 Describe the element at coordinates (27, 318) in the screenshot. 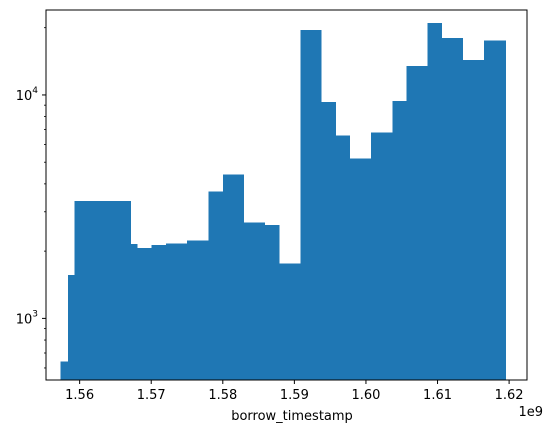

I see `y-tick-label: 10³` at that location.